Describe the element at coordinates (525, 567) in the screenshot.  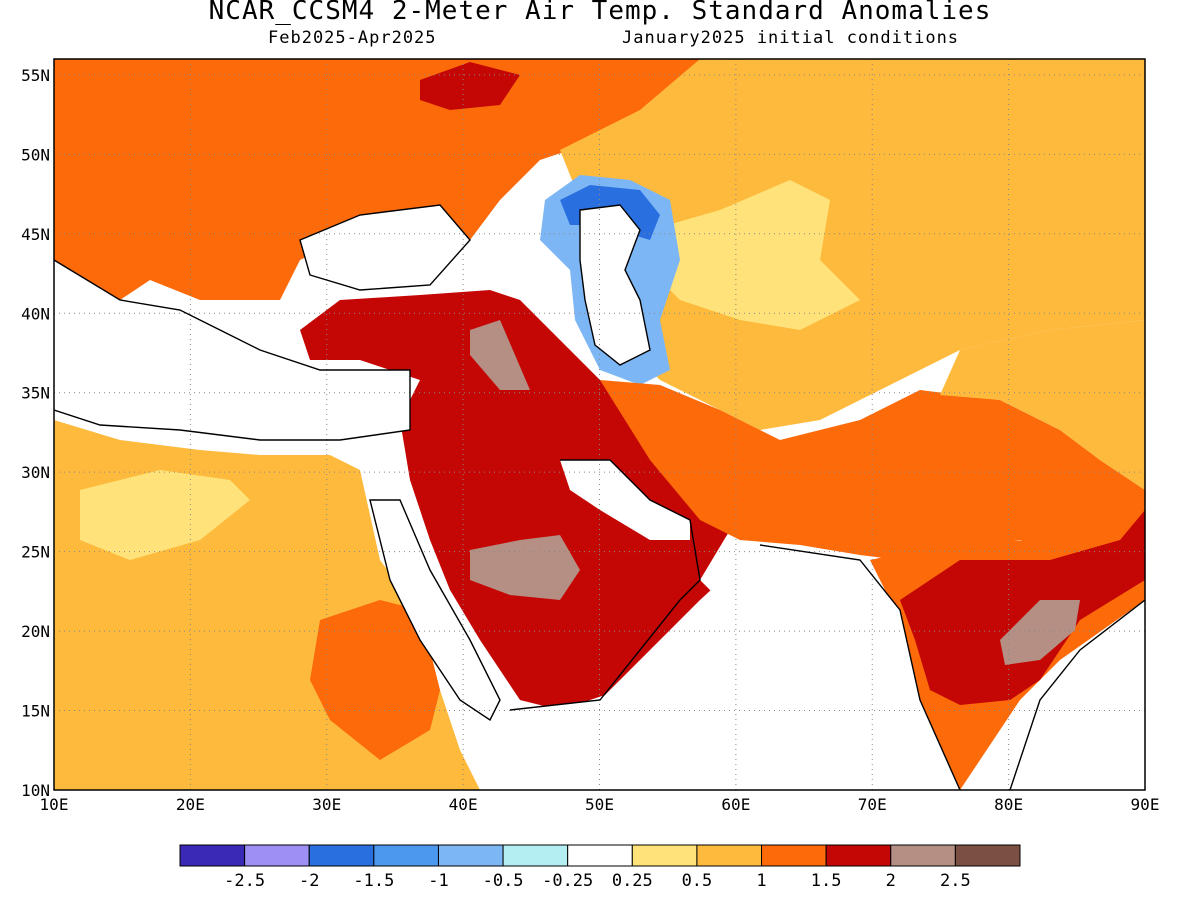
I see `region-arabia-brown` at that location.